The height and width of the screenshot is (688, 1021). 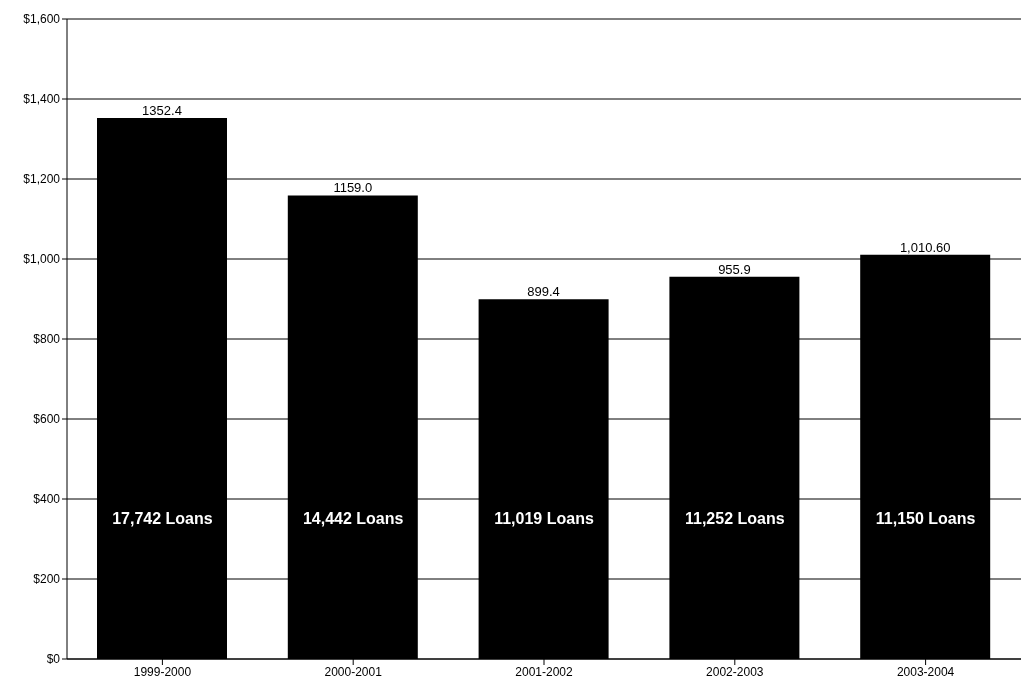 What do you see at coordinates (925, 671) in the screenshot?
I see `x-tick-label: 2003-2004` at bounding box center [925, 671].